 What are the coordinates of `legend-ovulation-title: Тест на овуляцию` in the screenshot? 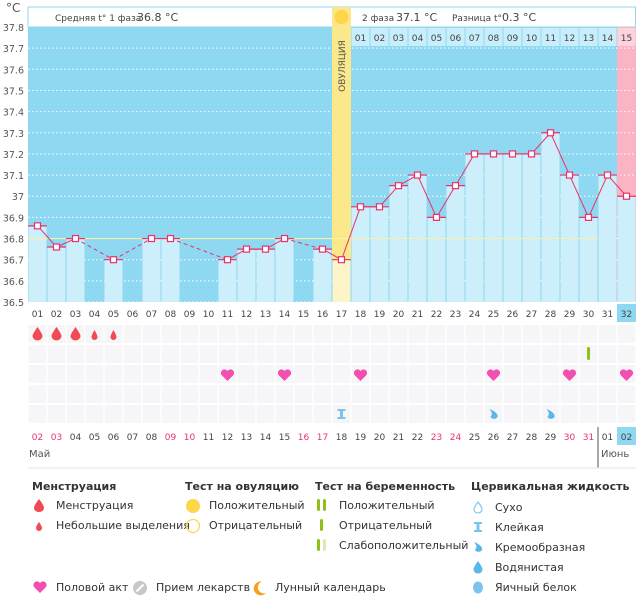 It's located at (242, 486).